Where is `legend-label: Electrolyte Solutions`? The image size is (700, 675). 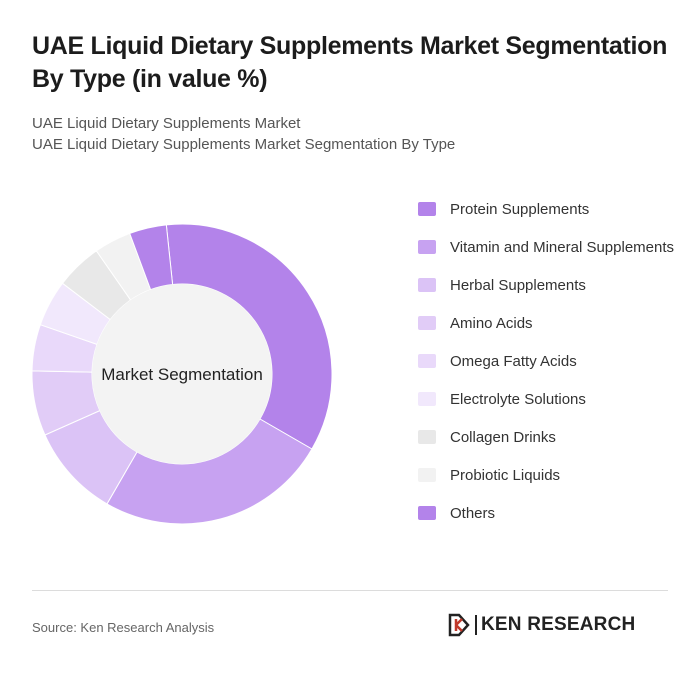 legend-label: Electrolyte Solutions is located at coordinates (518, 399).